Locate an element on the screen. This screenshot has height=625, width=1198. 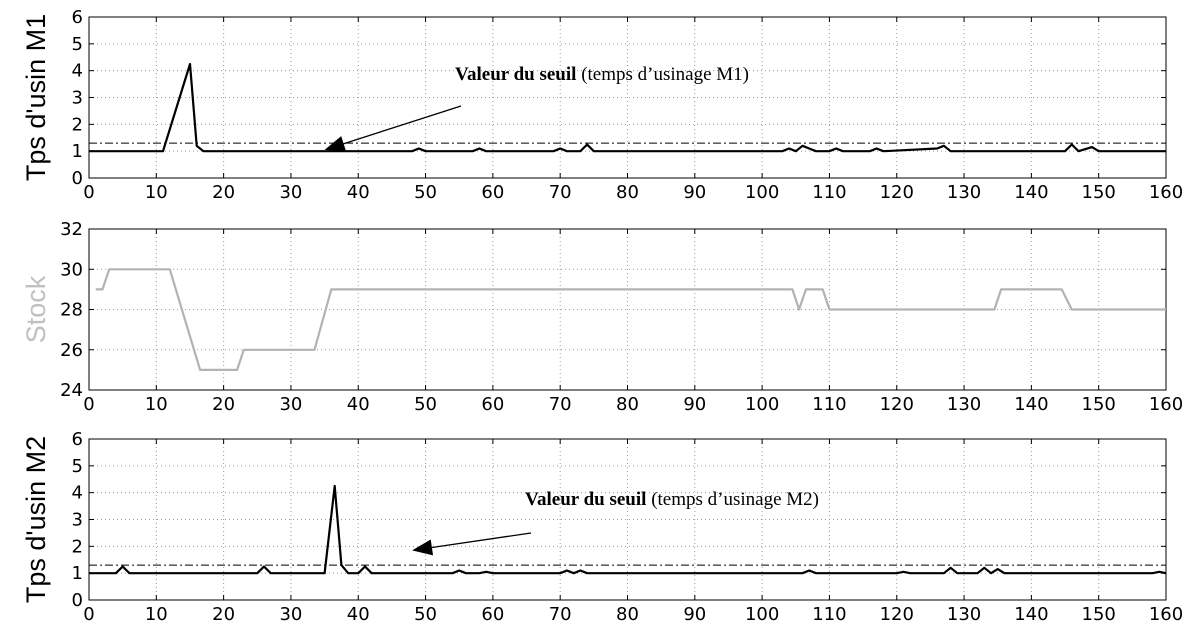
y-tick-label: 32 is located at coordinates (71, 229).